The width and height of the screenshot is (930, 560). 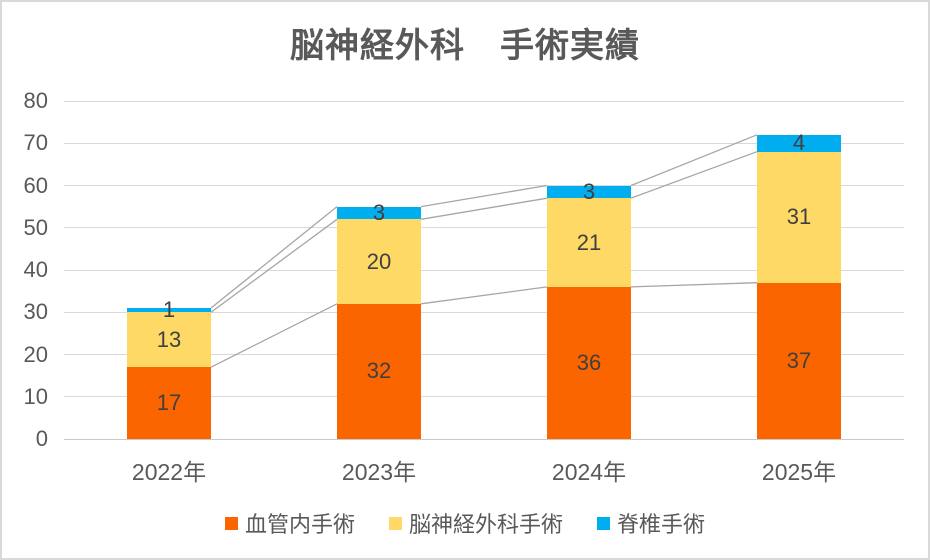 I want to click on data-label: 17, so click(x=169, y=403).